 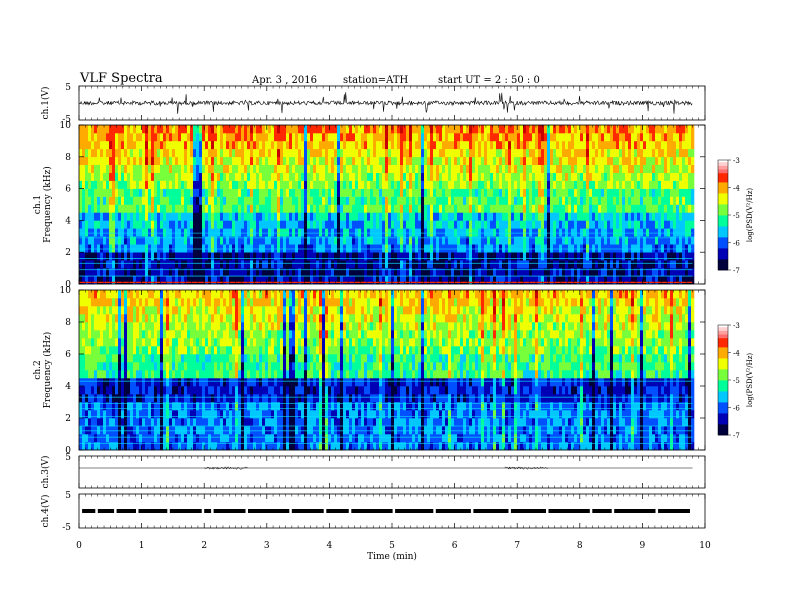 What do you see at coordinates (723, 186) in the screenshot?
I see `colorbar-cell` at bounding box center [723, 186].